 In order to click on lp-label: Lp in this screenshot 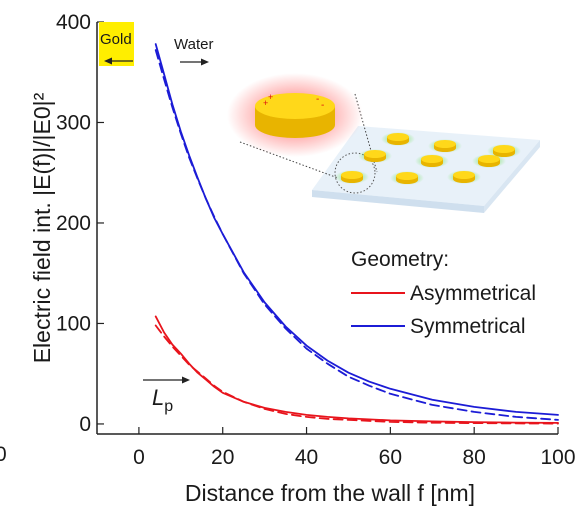, I will do `click(162, 400)`.